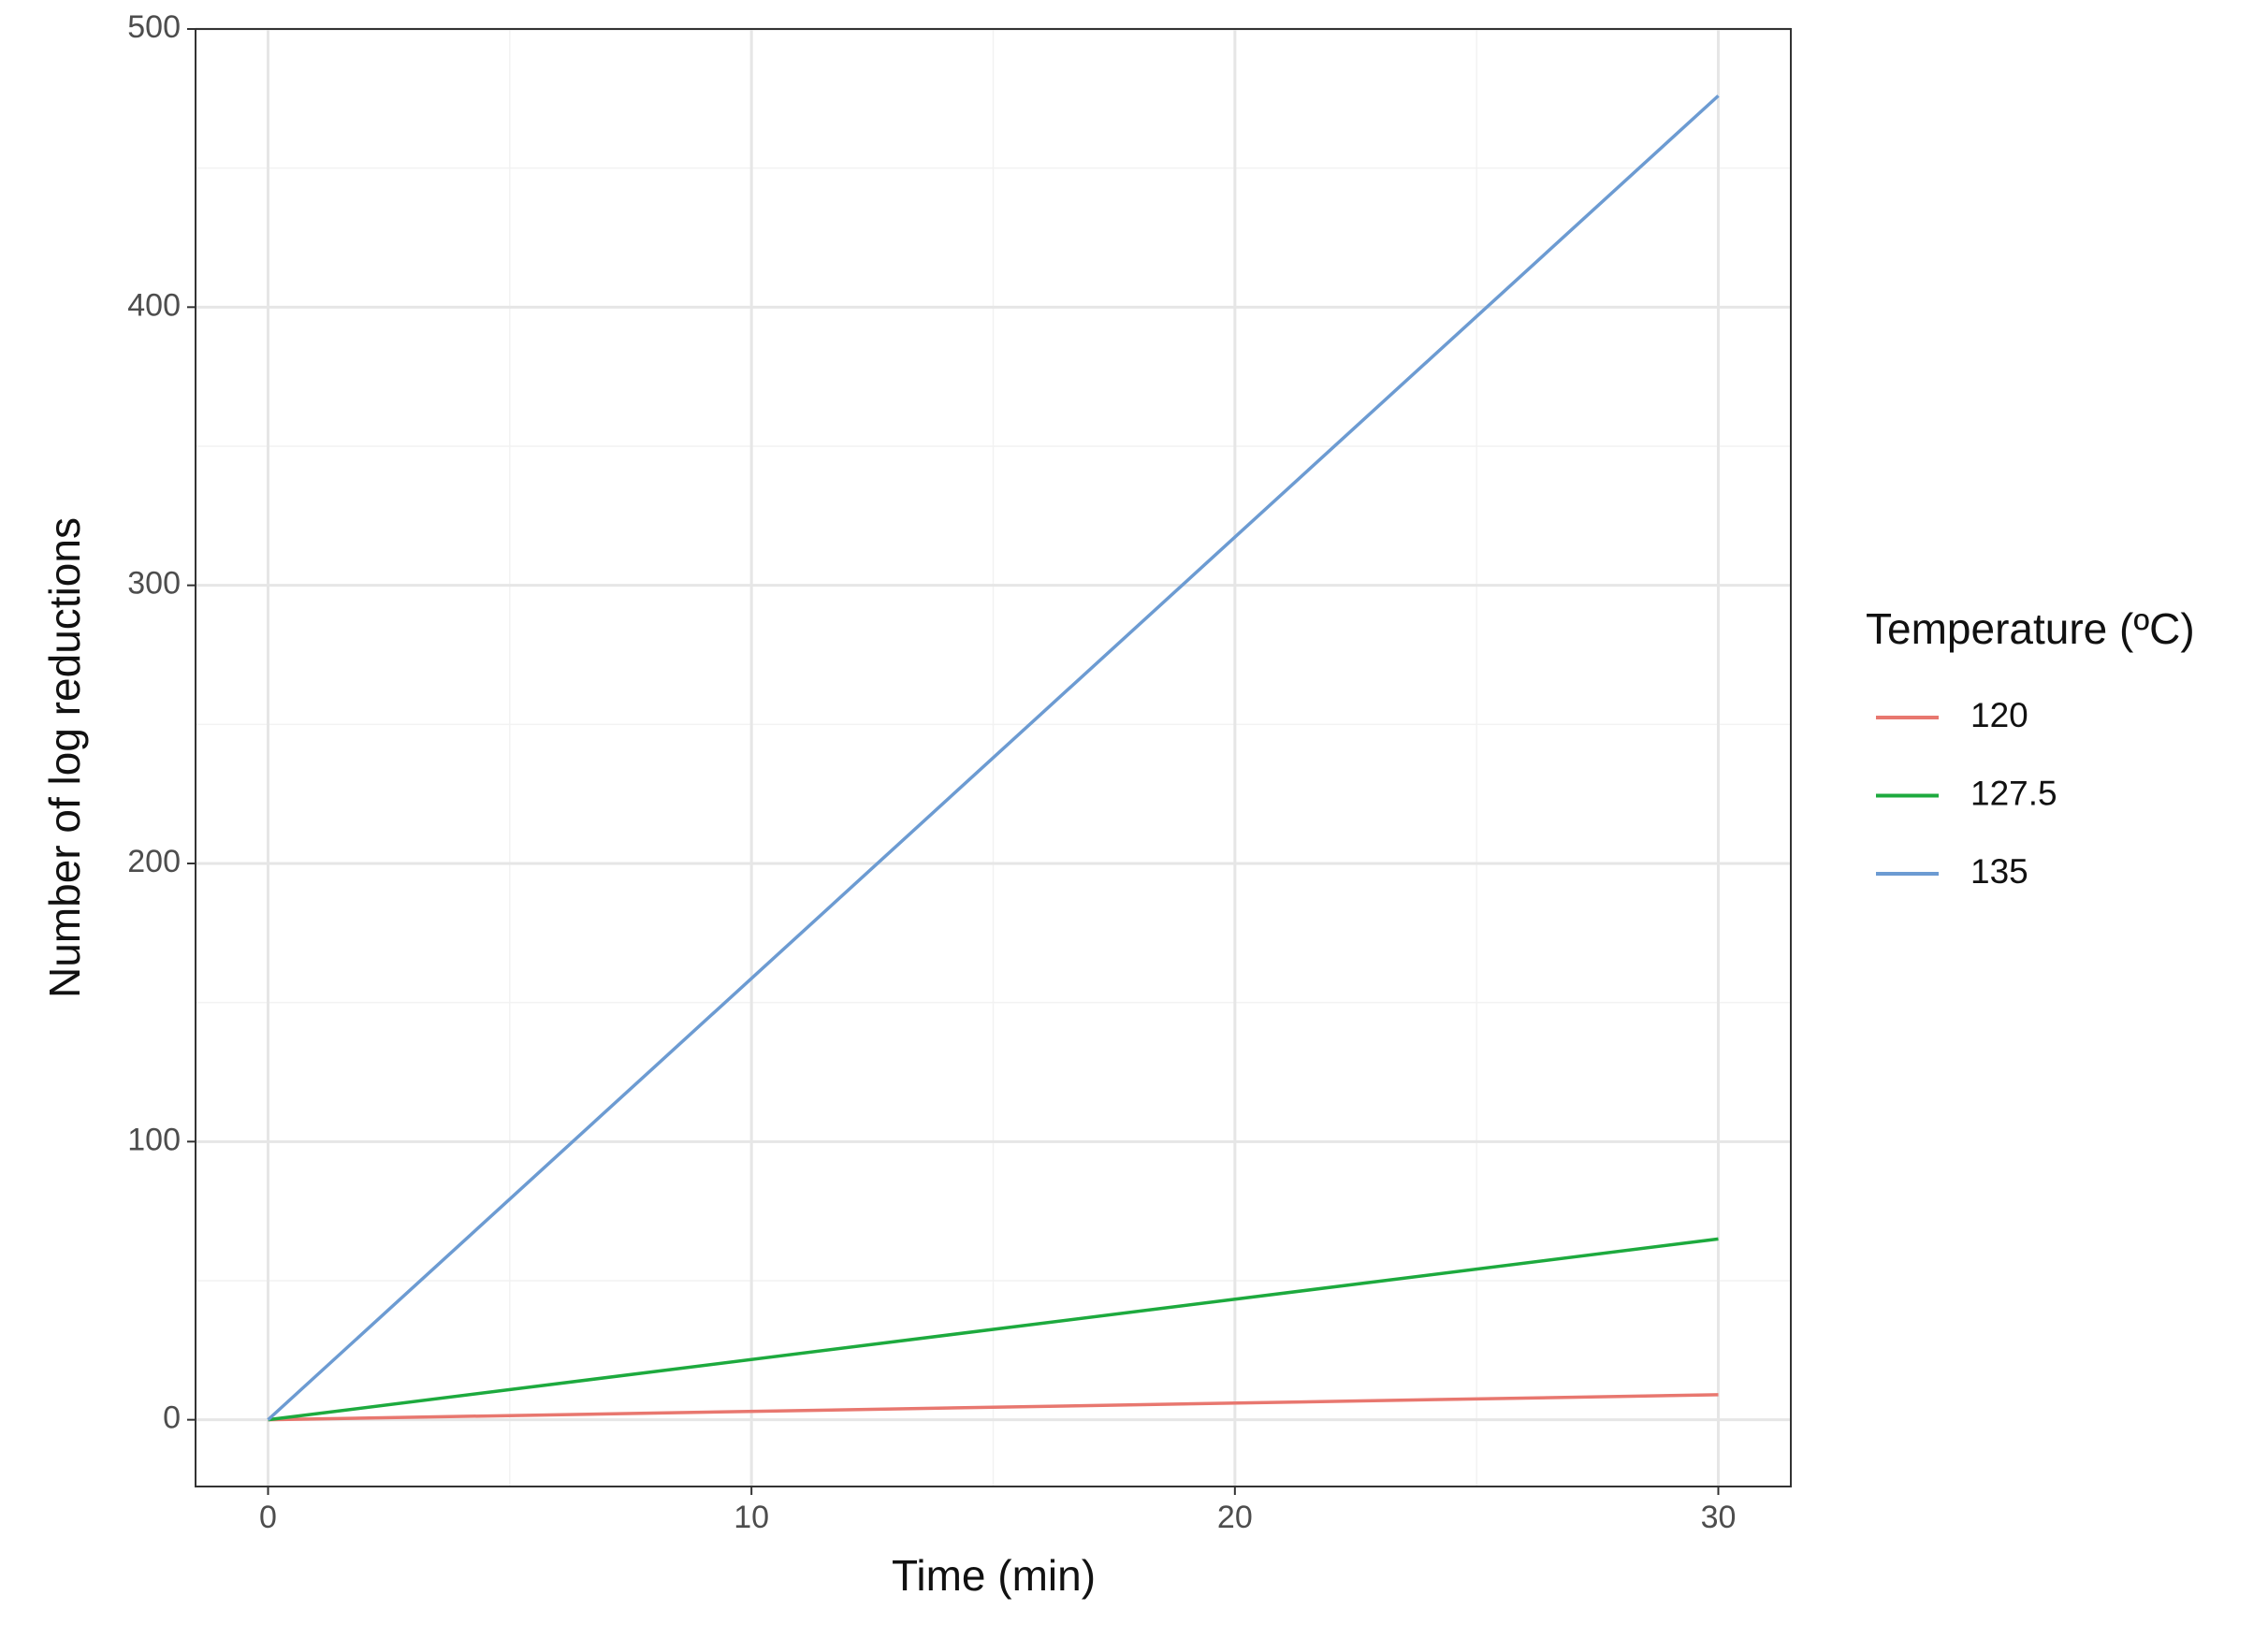 The width and height of the screenshot is (2268, 1639). Describe the element at coordinates (1719, 1517) in the screenshot. I see `x-tick-label: 30` at that location.